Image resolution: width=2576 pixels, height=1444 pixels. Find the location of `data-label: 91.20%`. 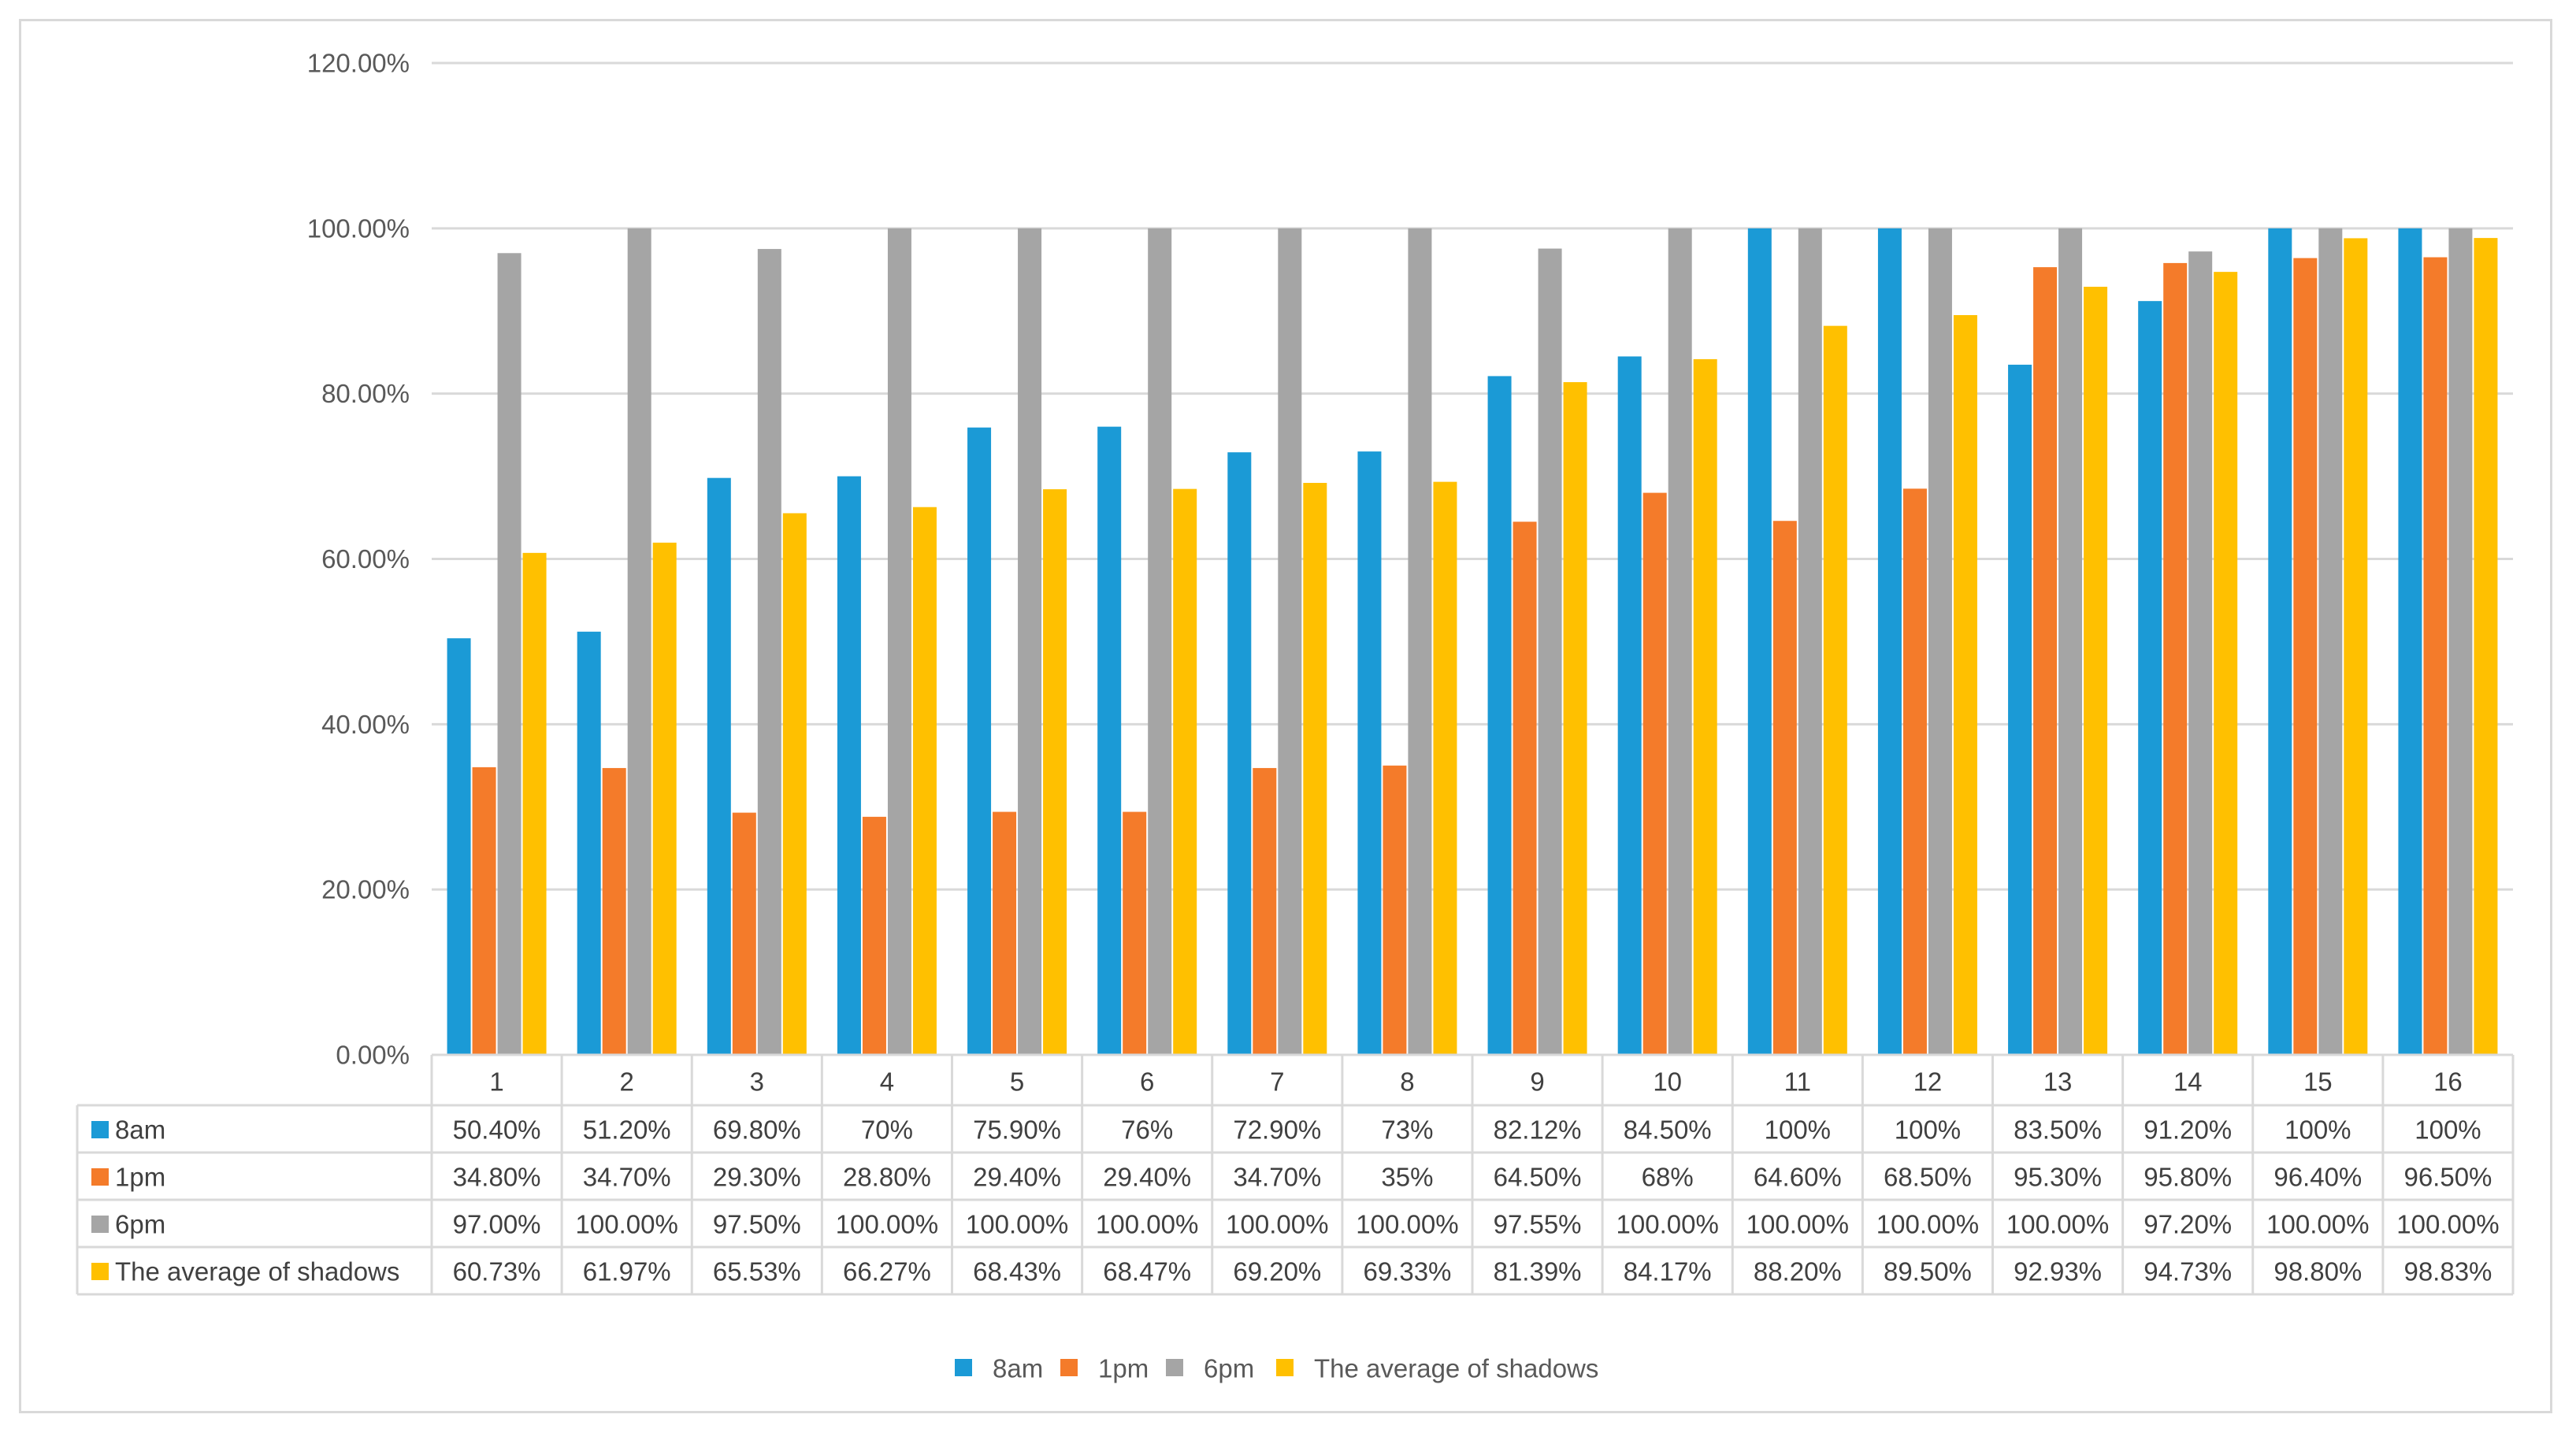

data-label: 91.20% is located at coordinates (2188, 1130).